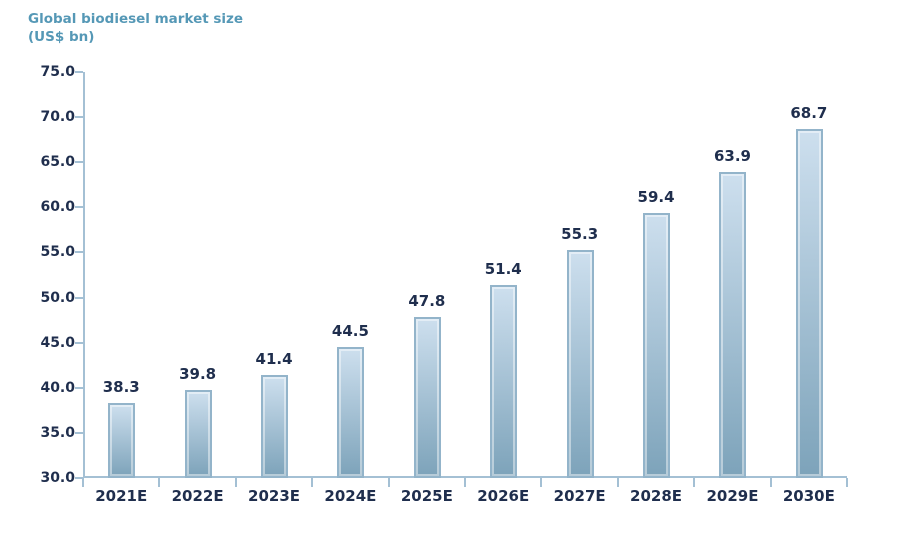 The width and height of the screenshot is (914, 552). What do you see at coordinates (808, 496) in the screenshot?
I see `x-axis-category-label: 2030E` at bounding box center [808, 496].